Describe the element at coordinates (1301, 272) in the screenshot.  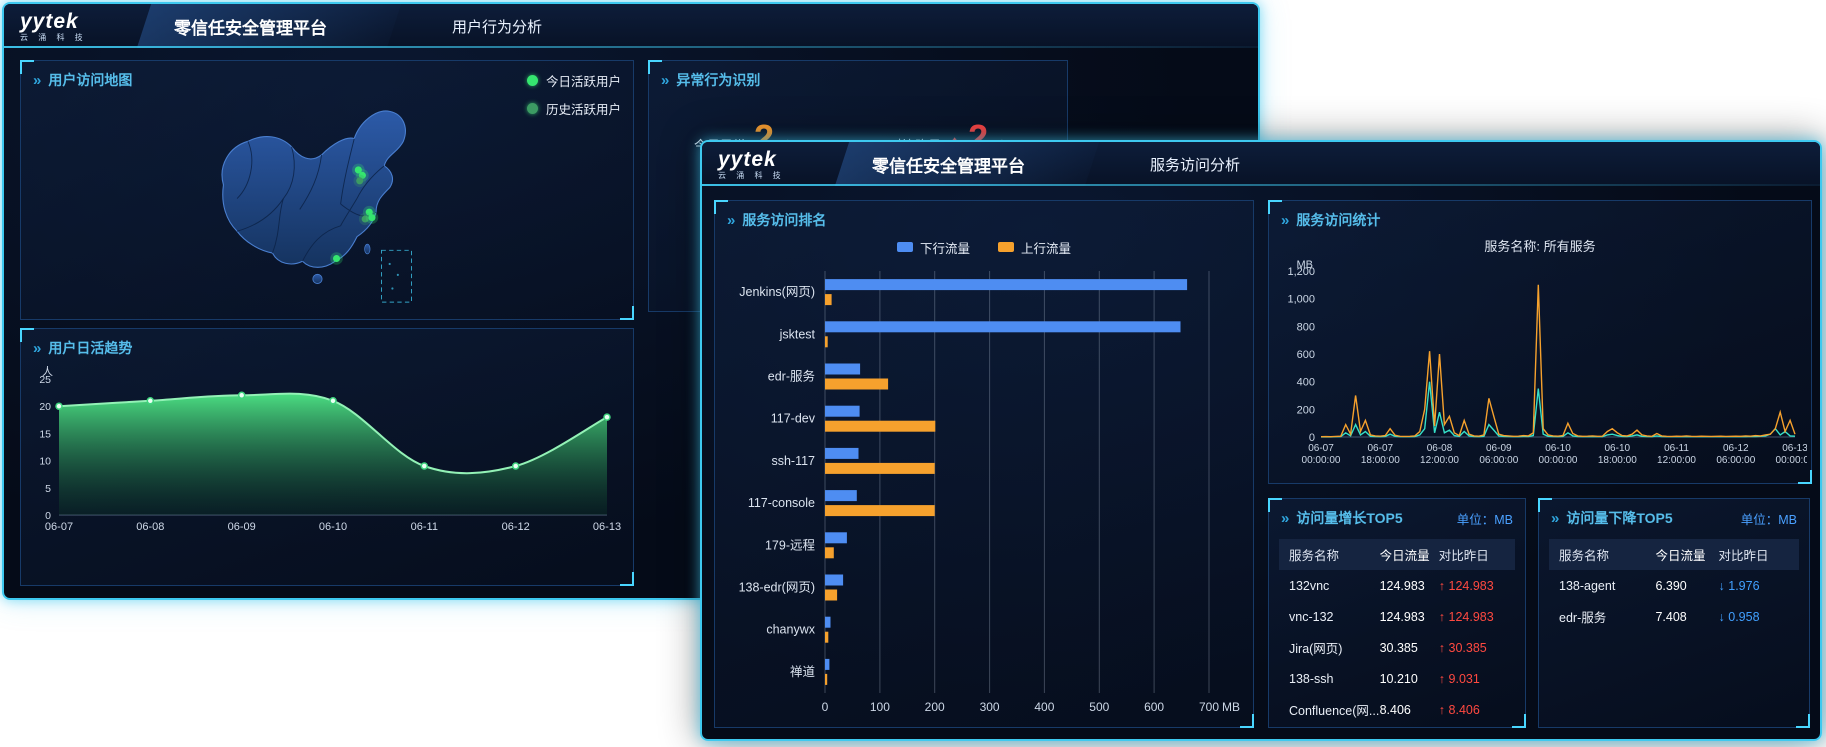
I see `svg-text: 1,200` at that location.